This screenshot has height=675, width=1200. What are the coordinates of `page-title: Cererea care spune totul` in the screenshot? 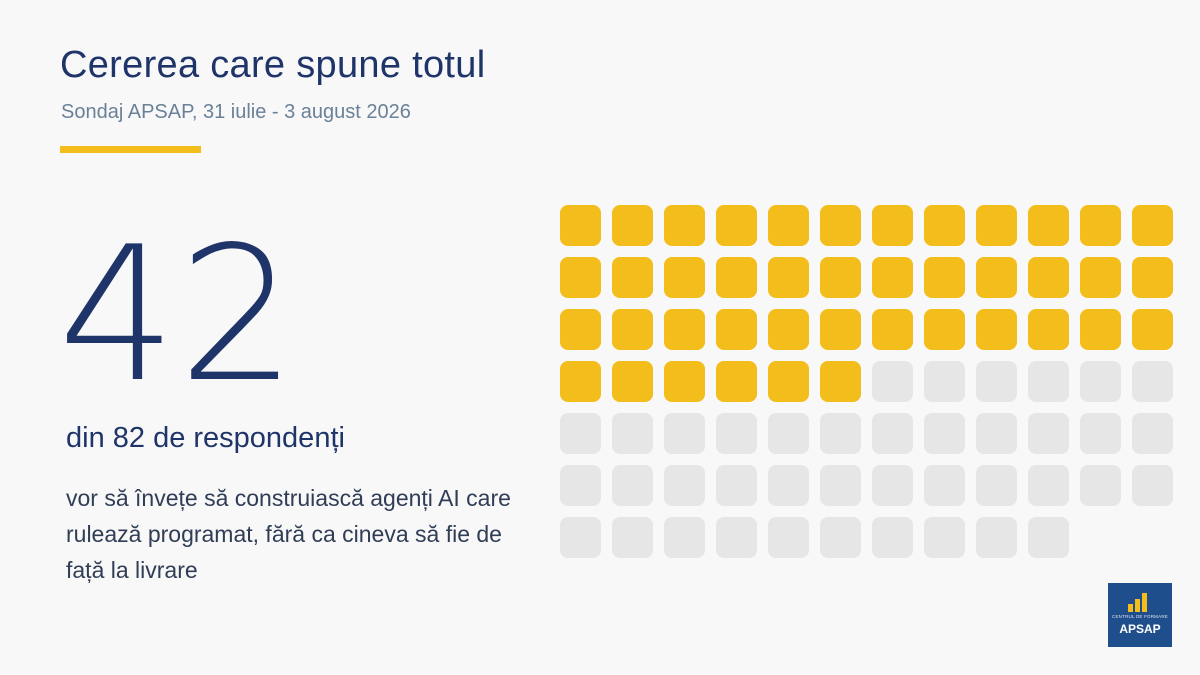 It's located at (273, 65).